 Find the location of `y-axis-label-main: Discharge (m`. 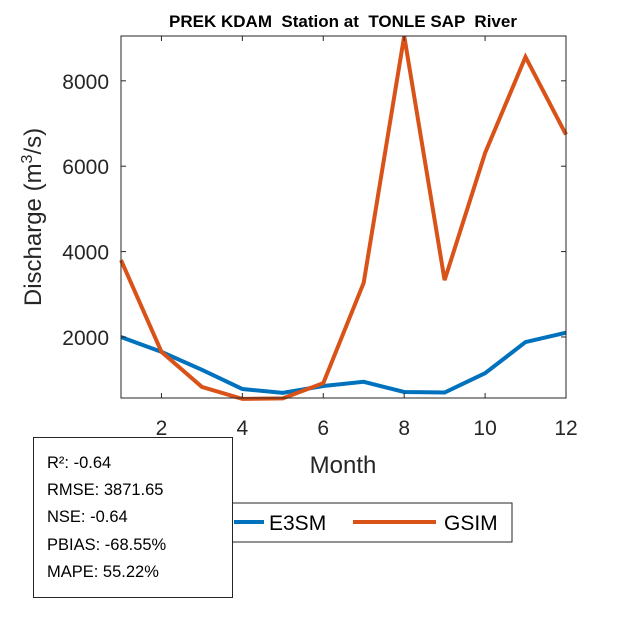

y-axis-label-main: Discharge (m is located at coordinates (33, 234).